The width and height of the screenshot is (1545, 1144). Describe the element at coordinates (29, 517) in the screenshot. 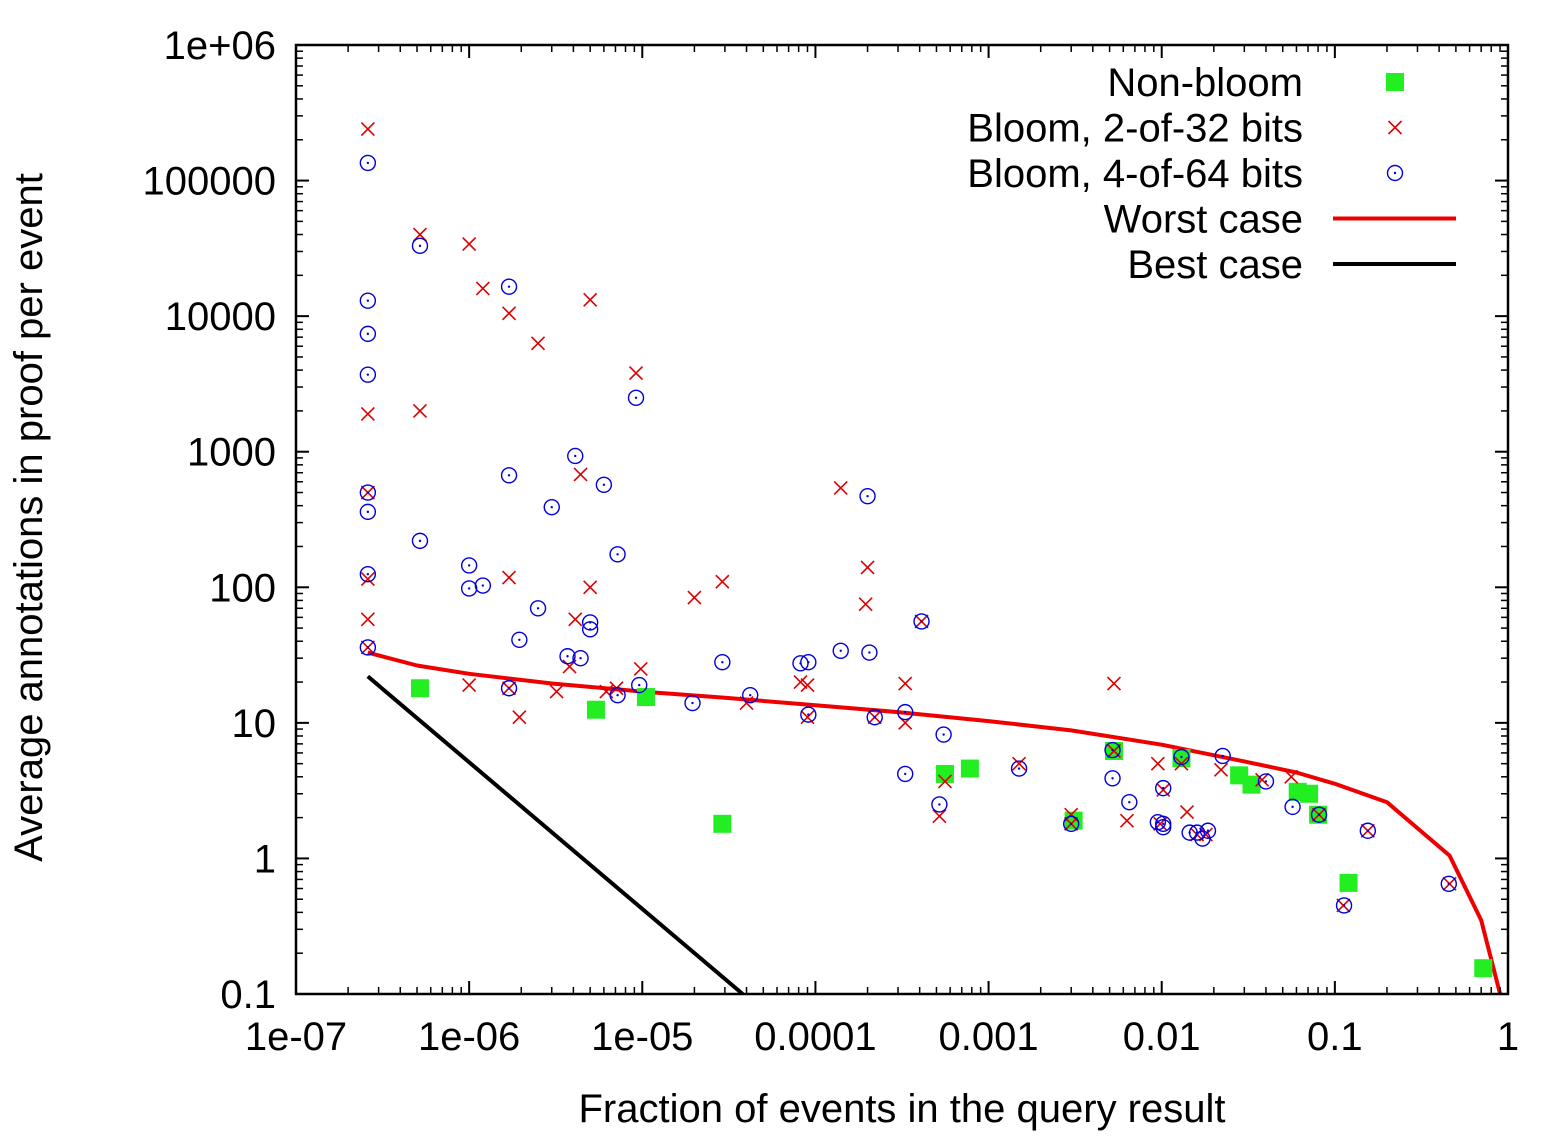

I see `y-axis-label: Average annotations in proof per event` at that location.